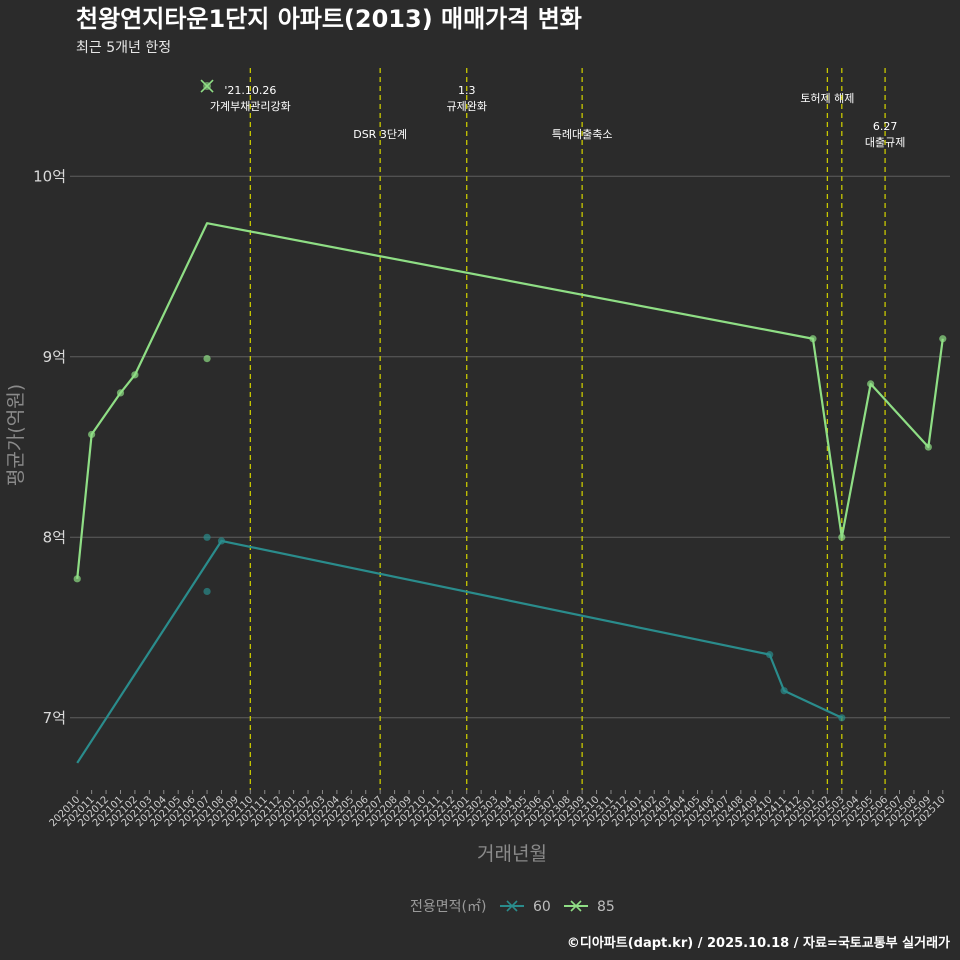  Describe the element at coordinates (54, 537) in the screenshot. I see `y-tick-label: 8억` at that location.